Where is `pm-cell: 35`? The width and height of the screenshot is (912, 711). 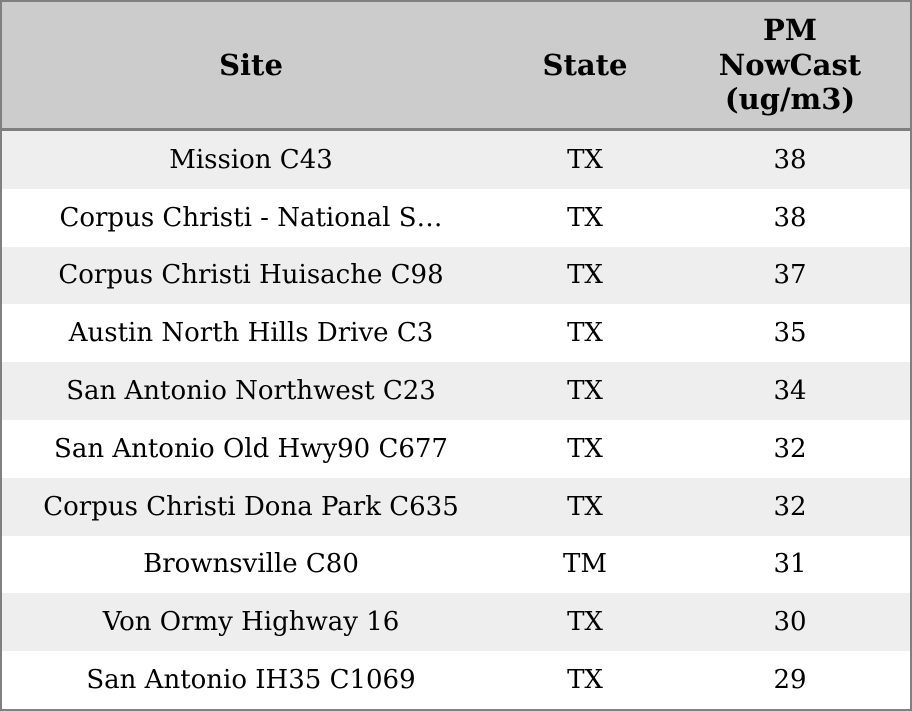
pm-cell: 35 is located at coordinates (790, 333).